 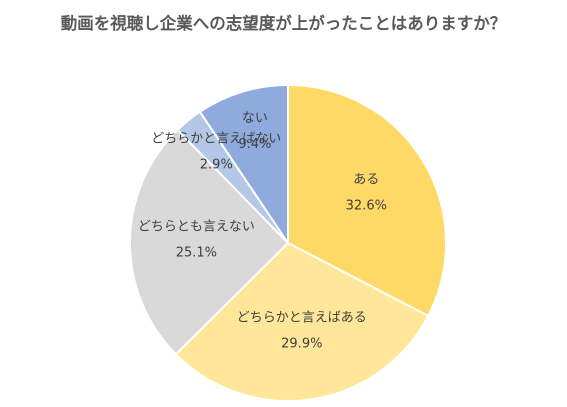 What do you see at coordinates (196, 226) in the screenshot?
I see `slice-label-3: どちらとも言えない` at bounding box center [196, 226].